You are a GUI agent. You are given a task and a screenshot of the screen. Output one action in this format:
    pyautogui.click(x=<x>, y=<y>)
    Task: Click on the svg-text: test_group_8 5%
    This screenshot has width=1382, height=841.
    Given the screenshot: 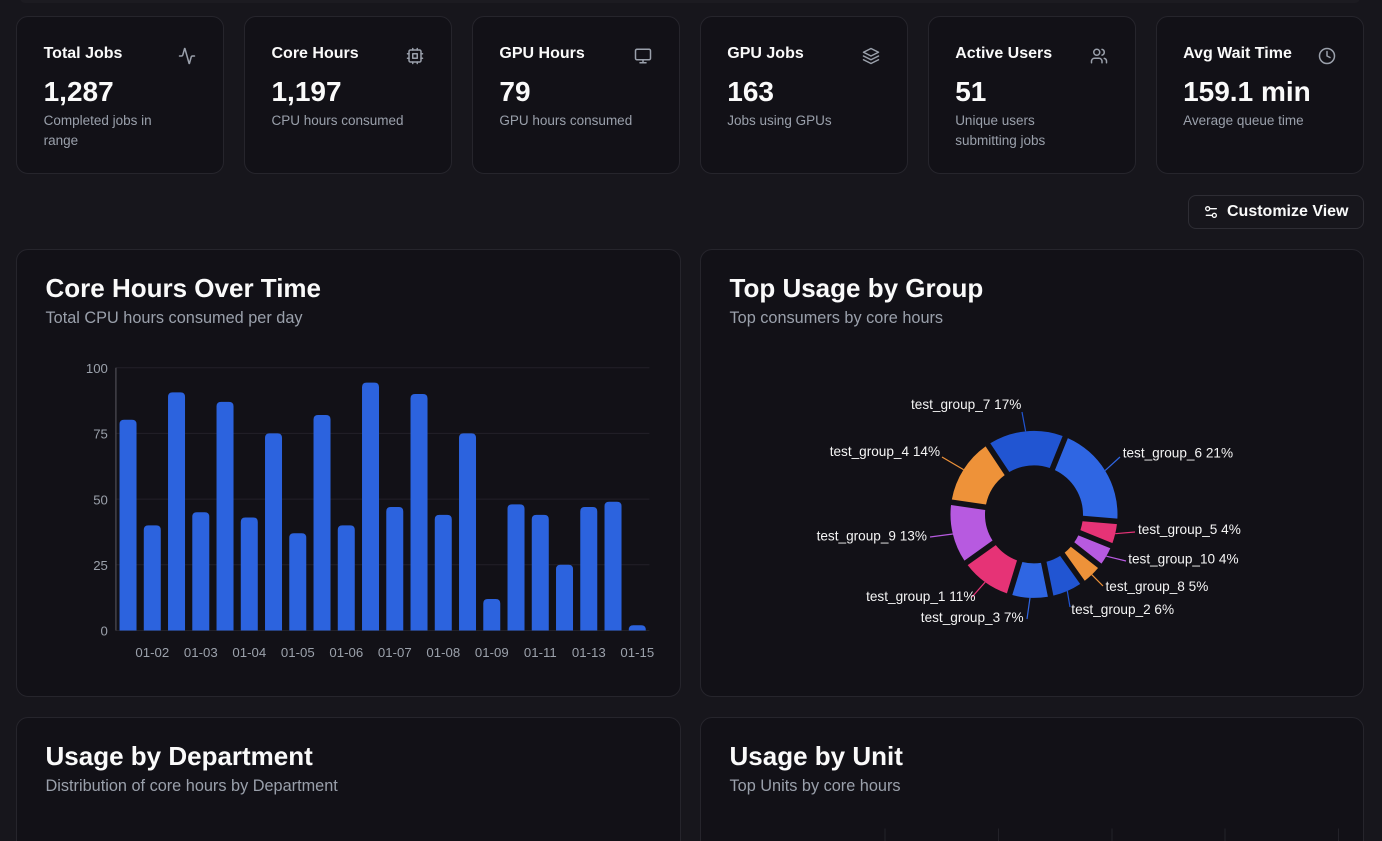 What is the action you would take?
    pyautogui.click(x=1157, y=586)
    